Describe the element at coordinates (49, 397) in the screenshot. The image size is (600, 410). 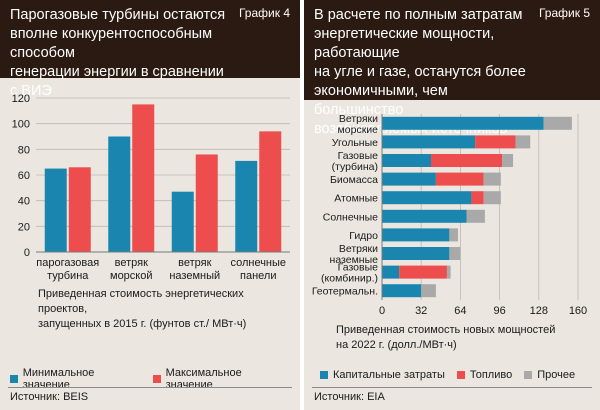
I see `left-source: Источник: BEIS` at that location.